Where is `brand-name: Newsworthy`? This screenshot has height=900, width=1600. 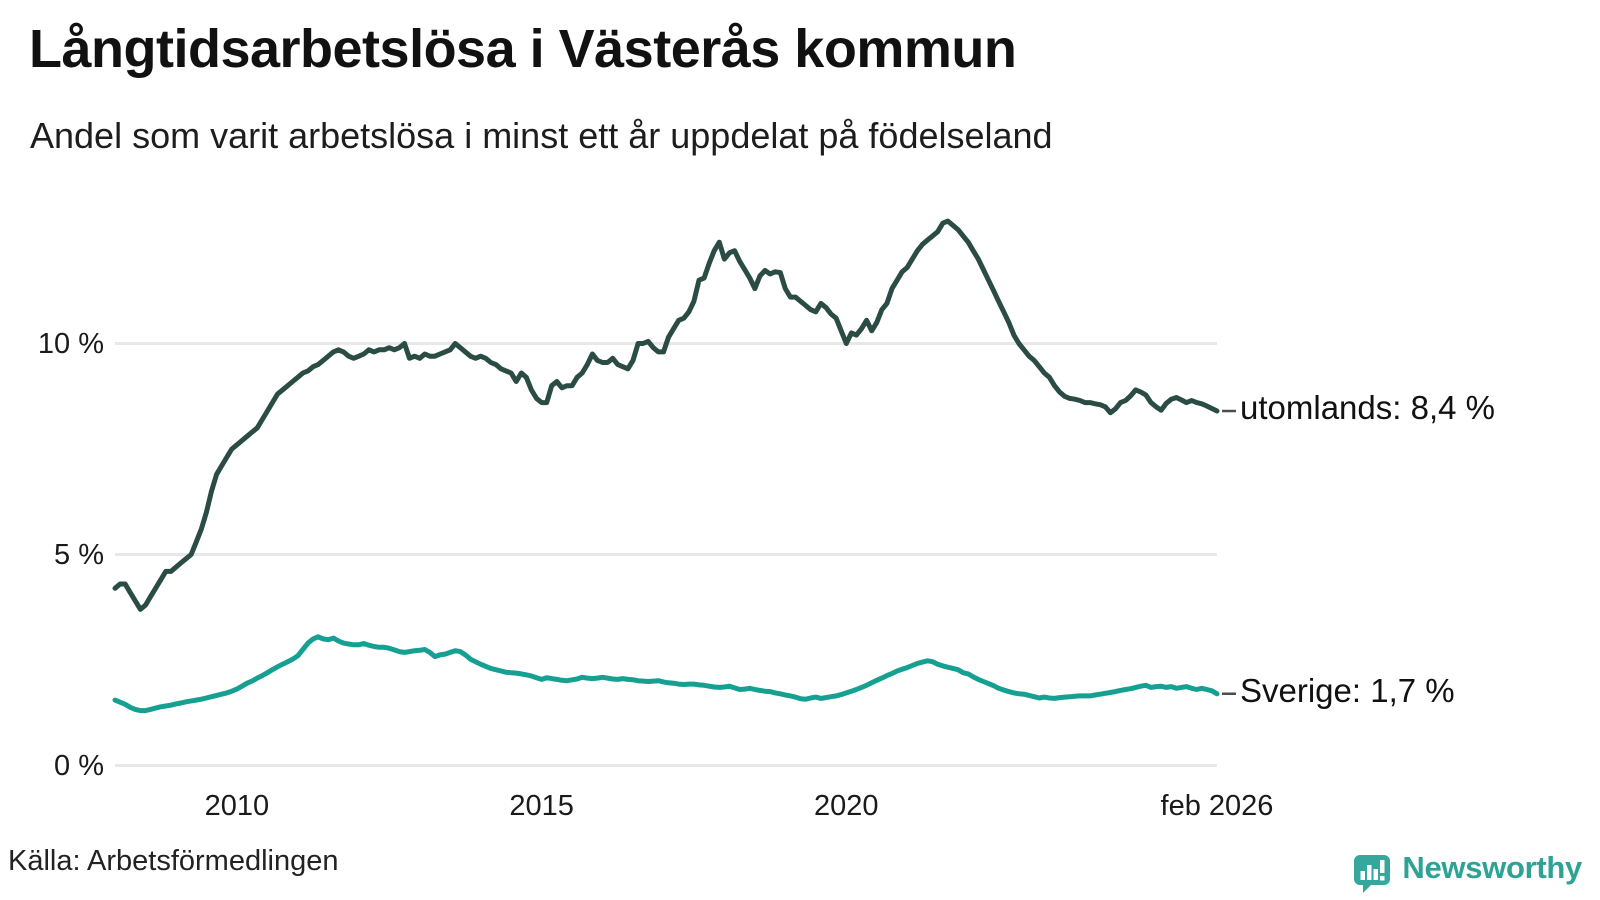
brand-name: Newsworthy is located at coordinates (1492, 867).